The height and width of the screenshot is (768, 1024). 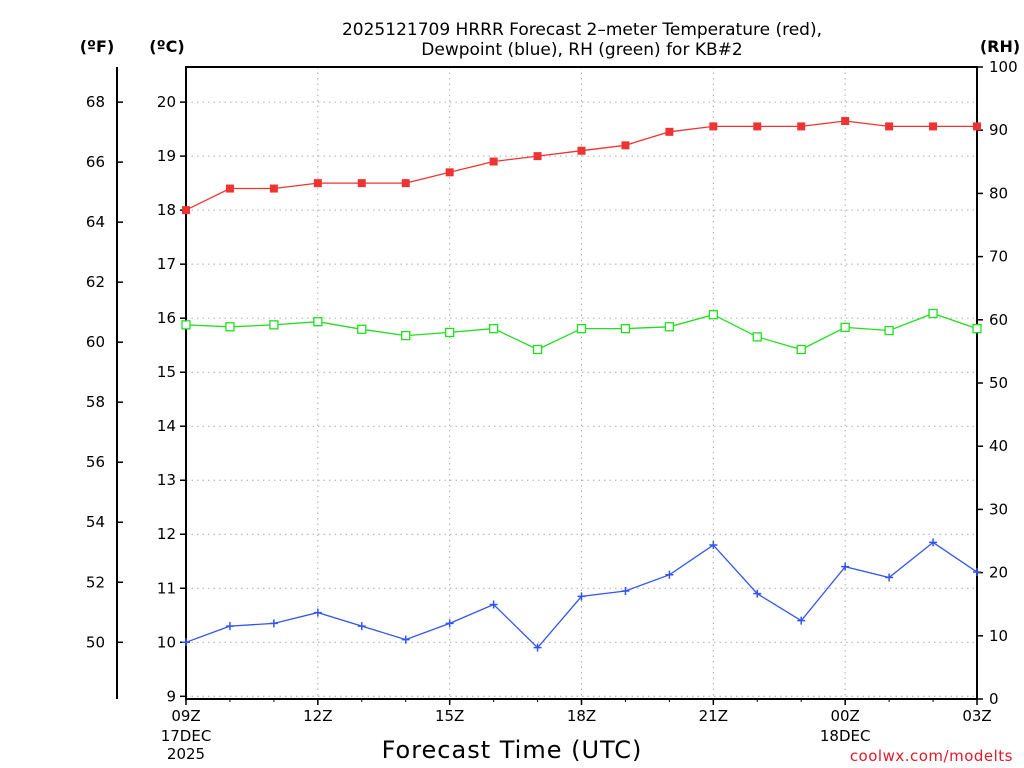 What do you see at coordinates (1000, 46) in the screenshot?
I see `rh-axis-unit: (RH)` at bounding box center [1000, 46].